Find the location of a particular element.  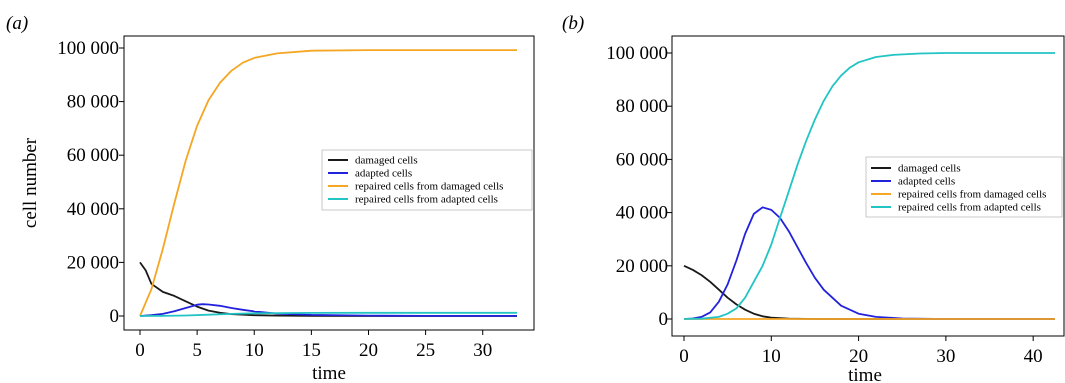

x-tick-label: 25 is located at coordinates (425, 350).